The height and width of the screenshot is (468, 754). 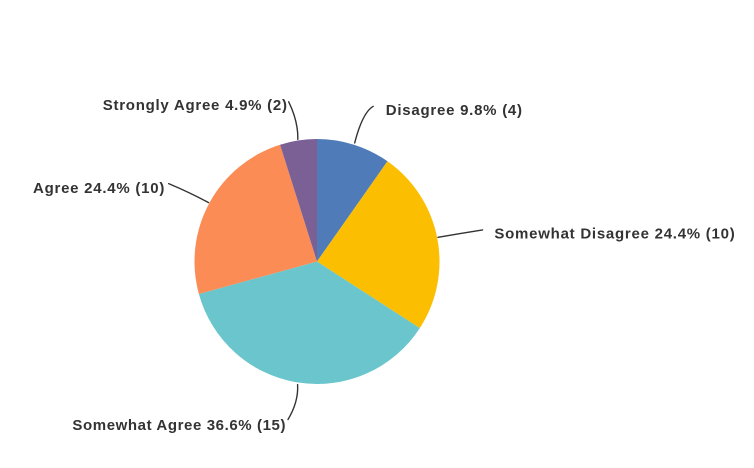 What do you see at coordinates (454, 110) in the screenshot?
I see `svg-text: Disagree 9.8% (4)` at bounding box center [454, 110].